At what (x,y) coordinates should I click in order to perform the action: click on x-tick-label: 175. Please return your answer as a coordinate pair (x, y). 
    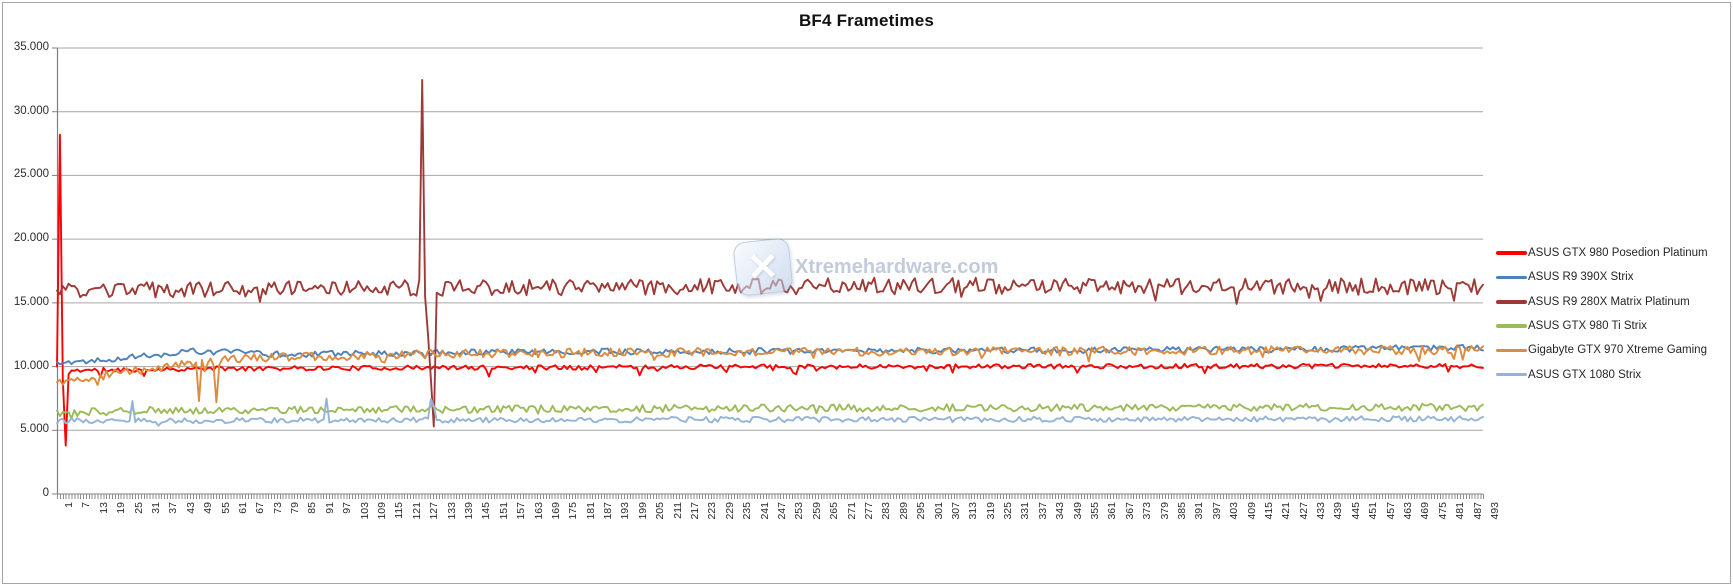
    Looking at the image, I should click on (573, 511).